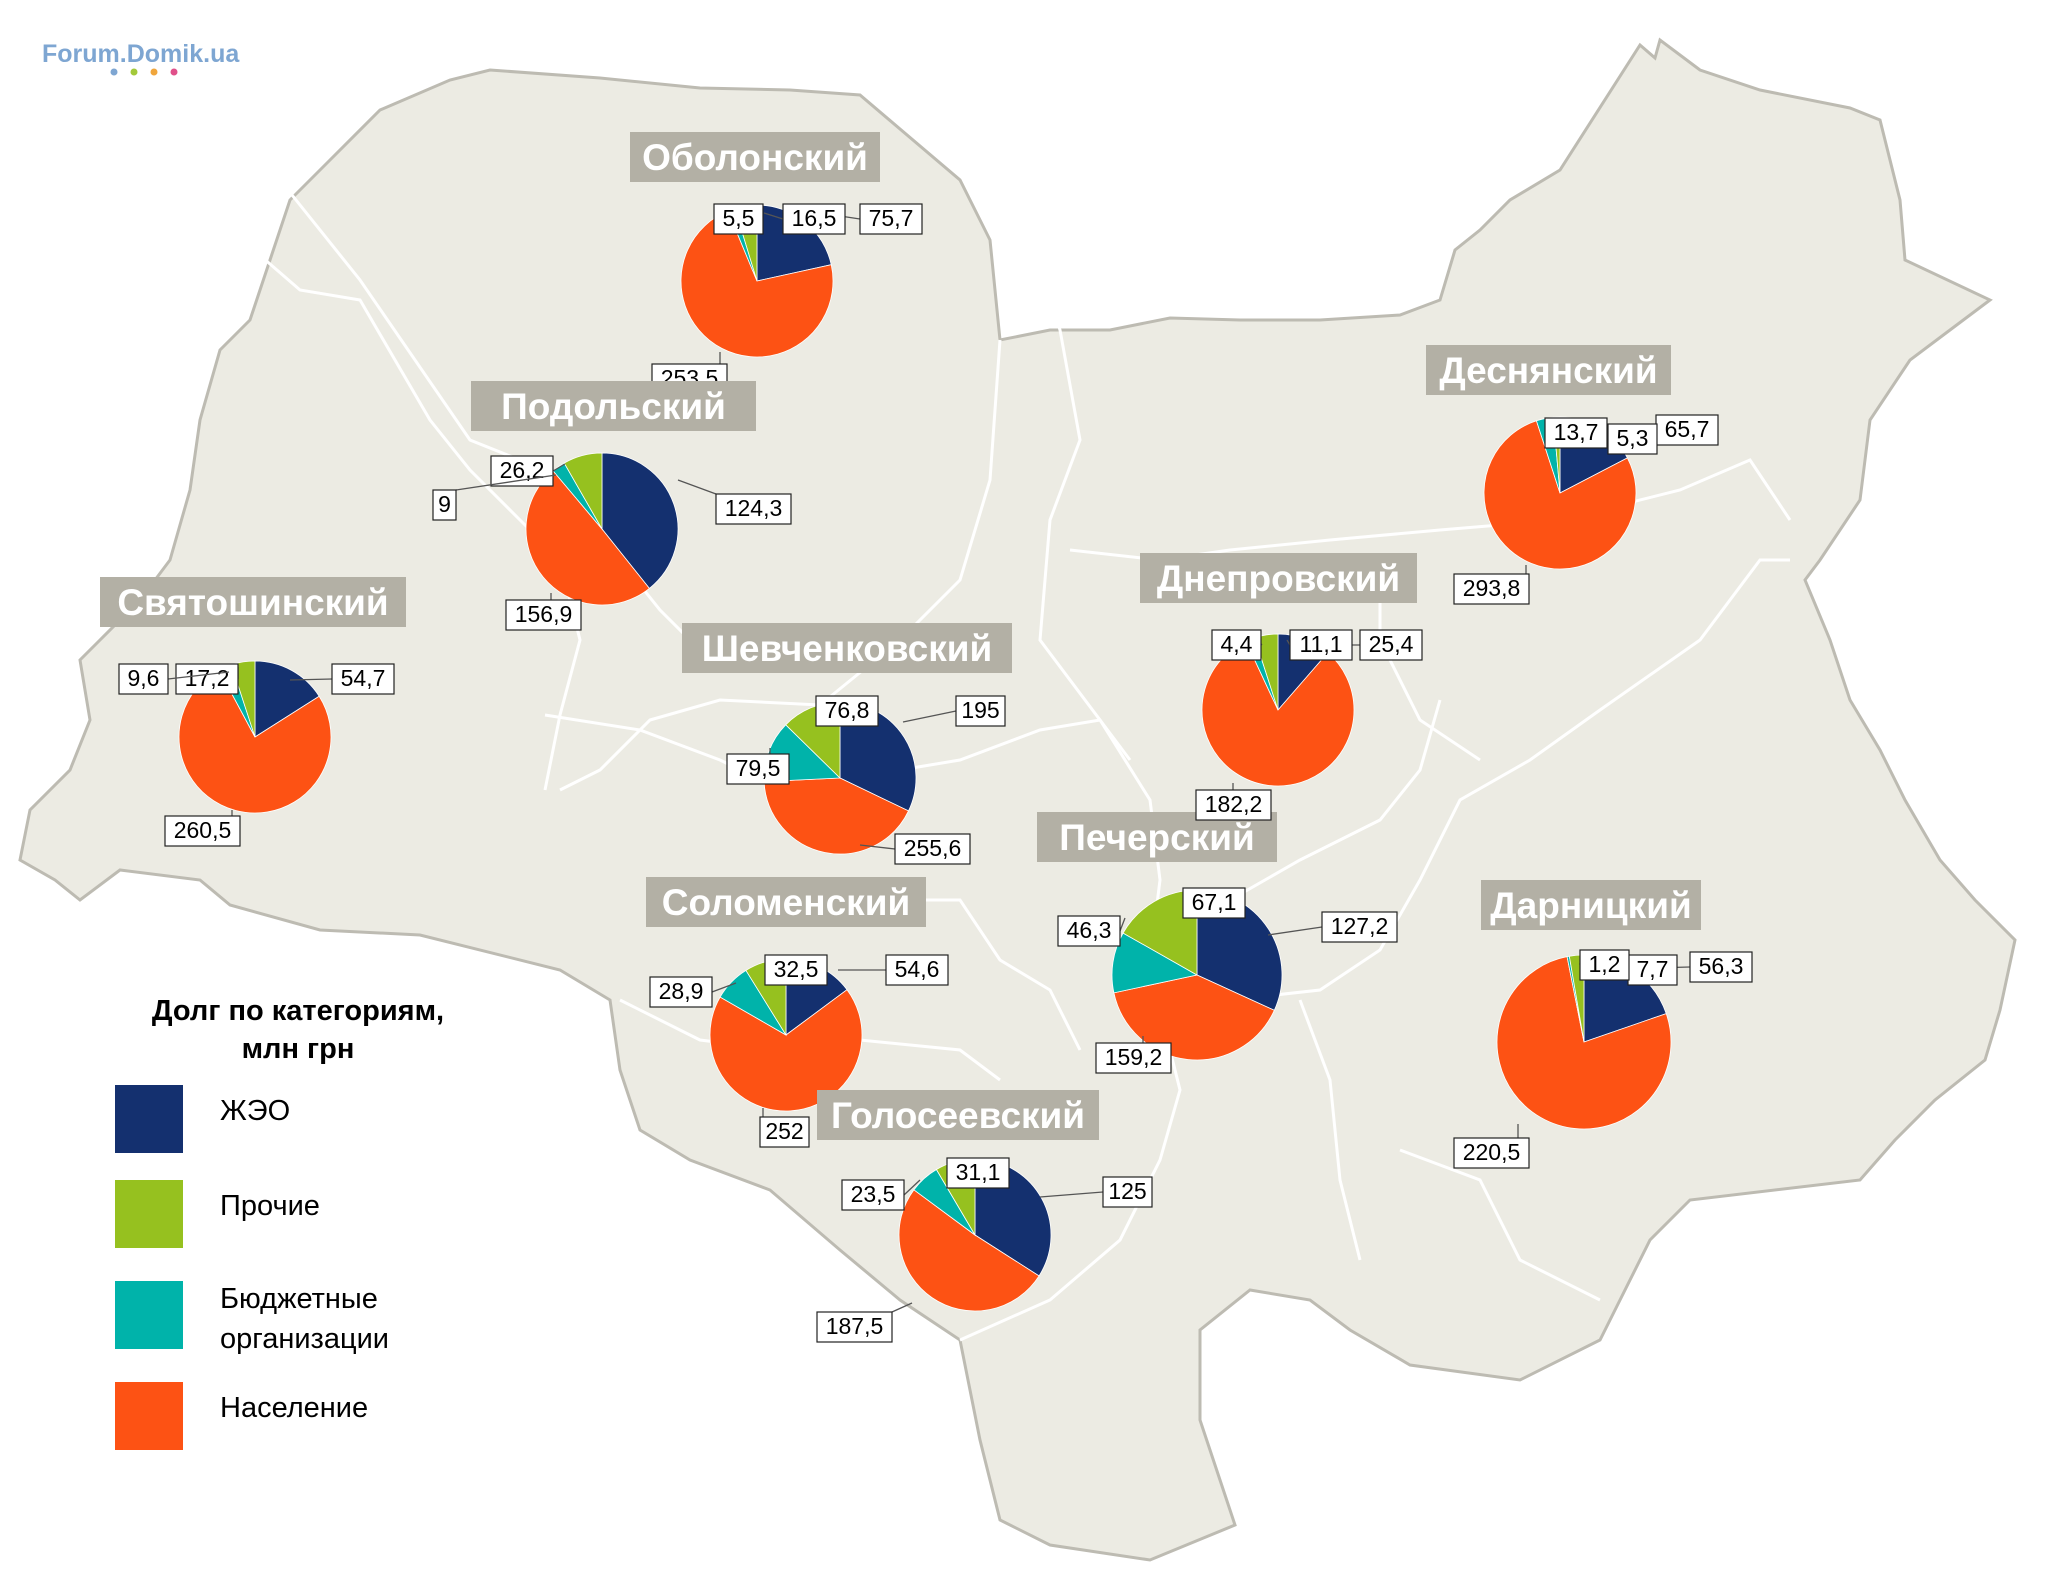 This screenshot has height=1587, width=2048. What do you see at coordinates (873, 1194) in the screenshot?
I see `data-label: 23,5` at bounding box center [873, 1194].